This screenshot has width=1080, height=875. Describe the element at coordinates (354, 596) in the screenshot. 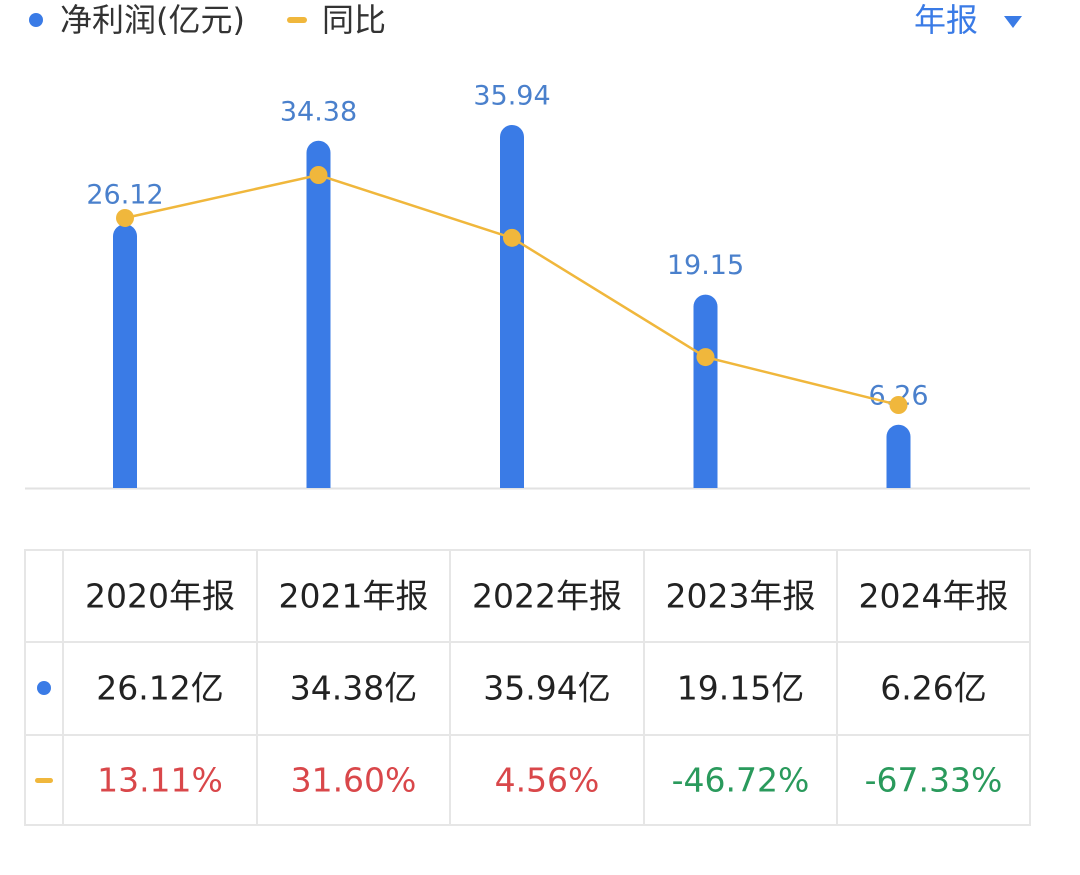

I see `table-header: 2021年报` at that location.